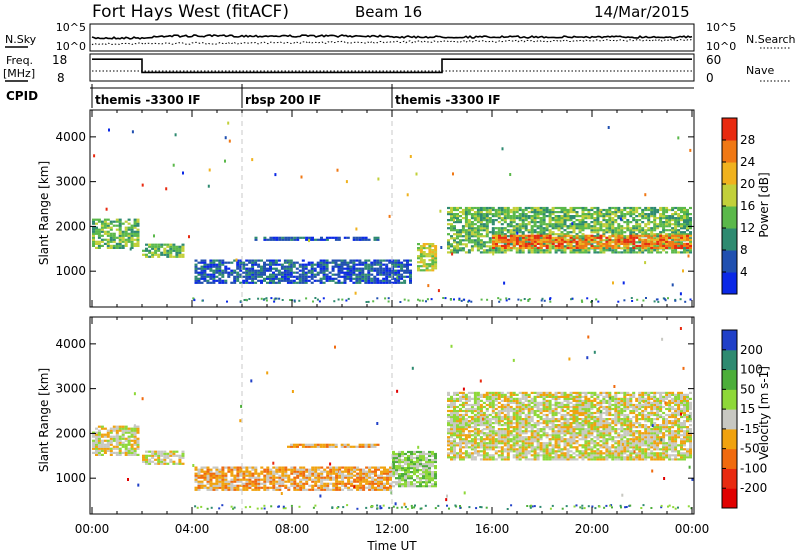  I want to click on range-speck, so click(453, 174).